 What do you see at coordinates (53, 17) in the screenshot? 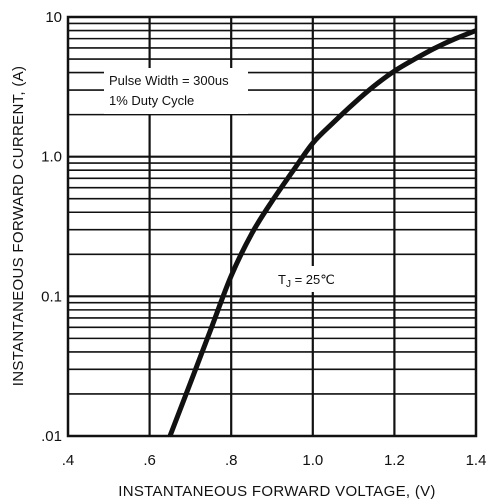
I see `y-tick-label: 10` at bounding box center [53, 17].